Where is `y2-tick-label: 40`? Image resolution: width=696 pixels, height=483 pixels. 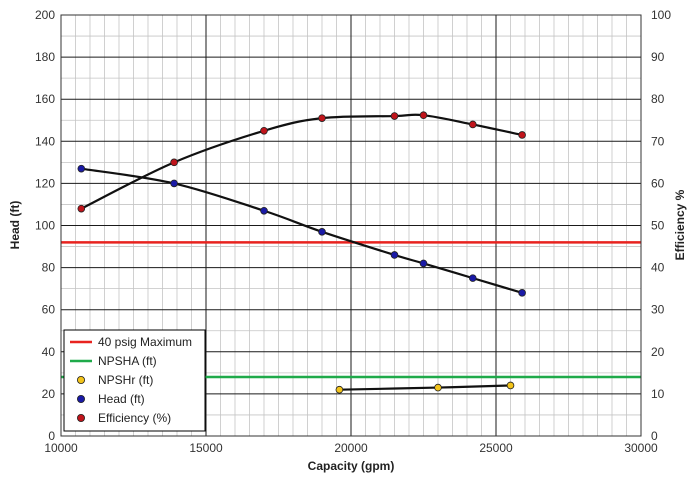
y2-tick-label: 40 is located at coordinates (658, 268).